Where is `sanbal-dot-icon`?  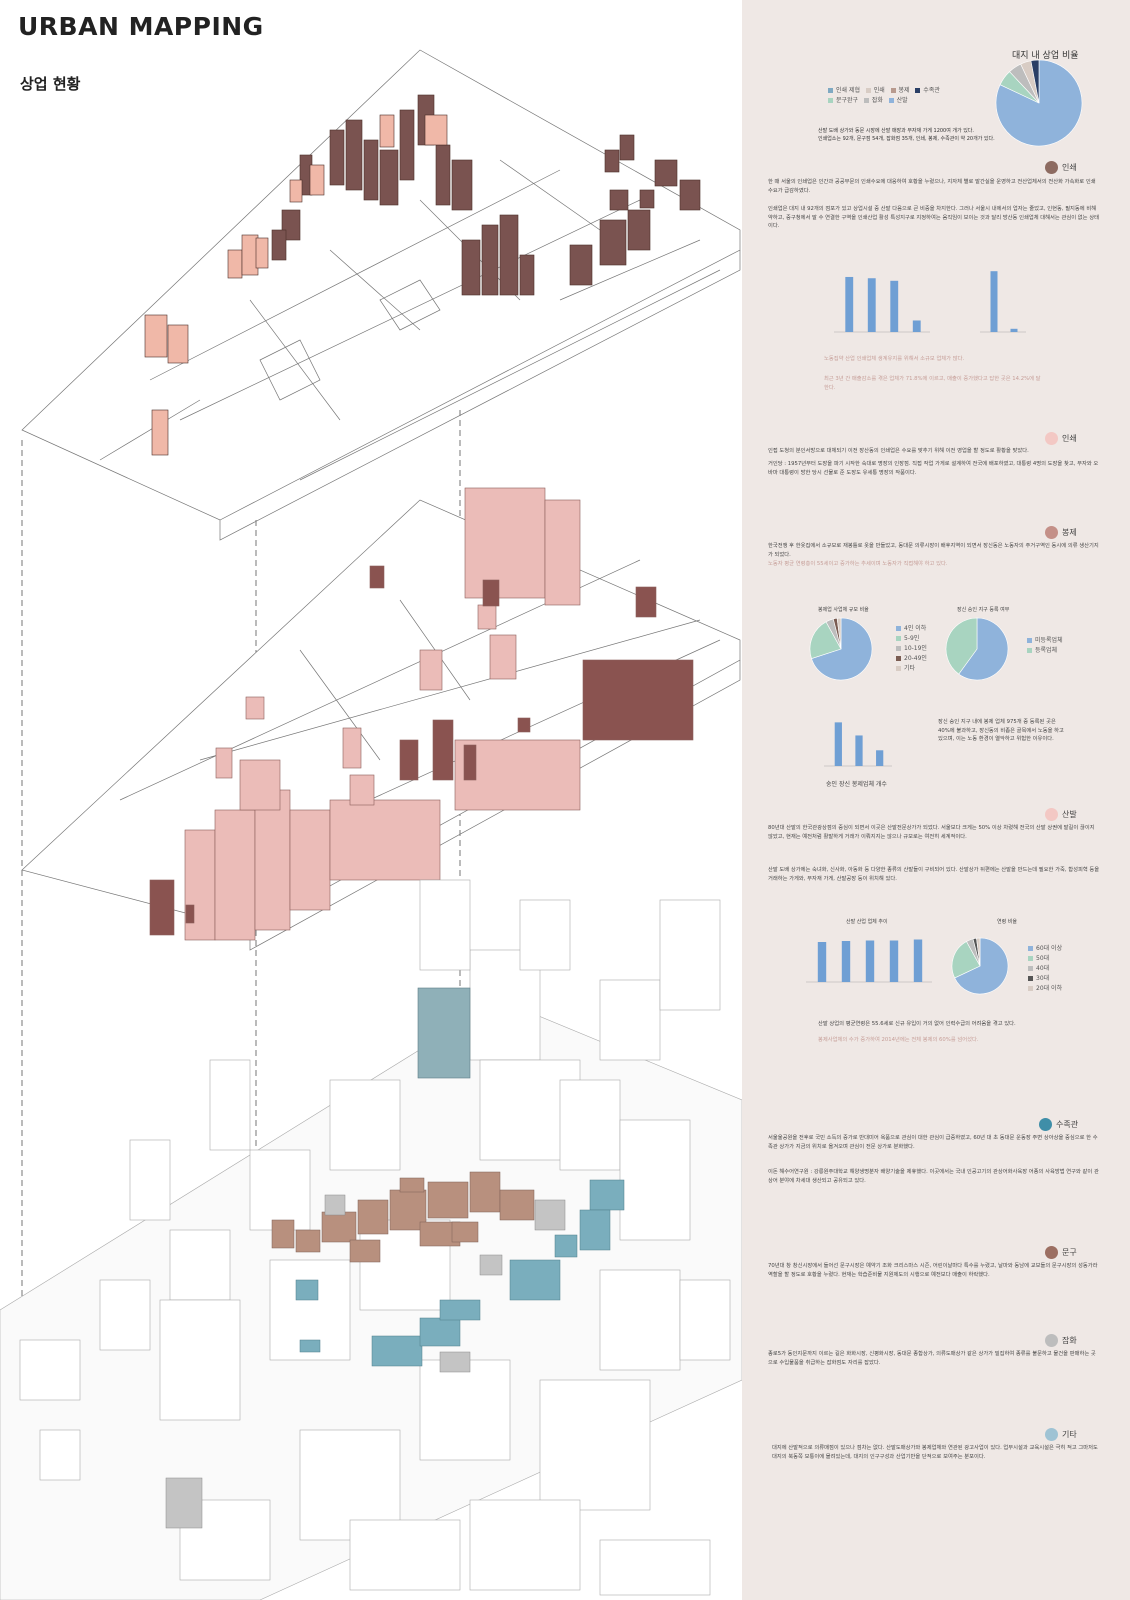 sanbal-dot-icon is located at coordinates (1051, 814).